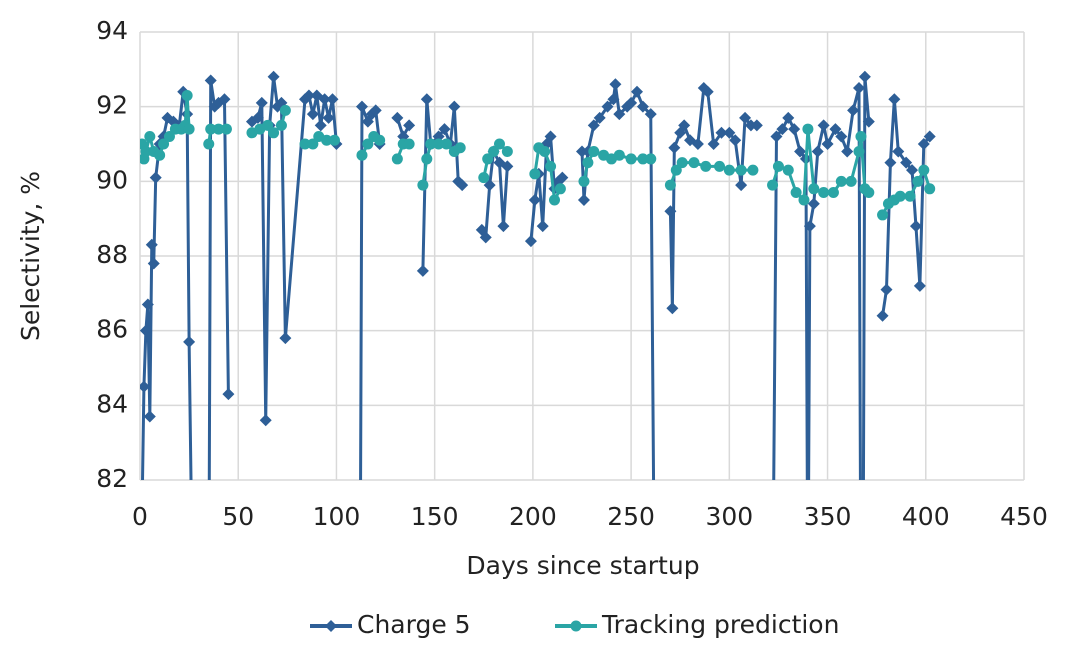 The image size is (1080, 654). Describe the element at coordinates (112, 254) in the screenshot. I see `y-tick-label: 88` at that location.